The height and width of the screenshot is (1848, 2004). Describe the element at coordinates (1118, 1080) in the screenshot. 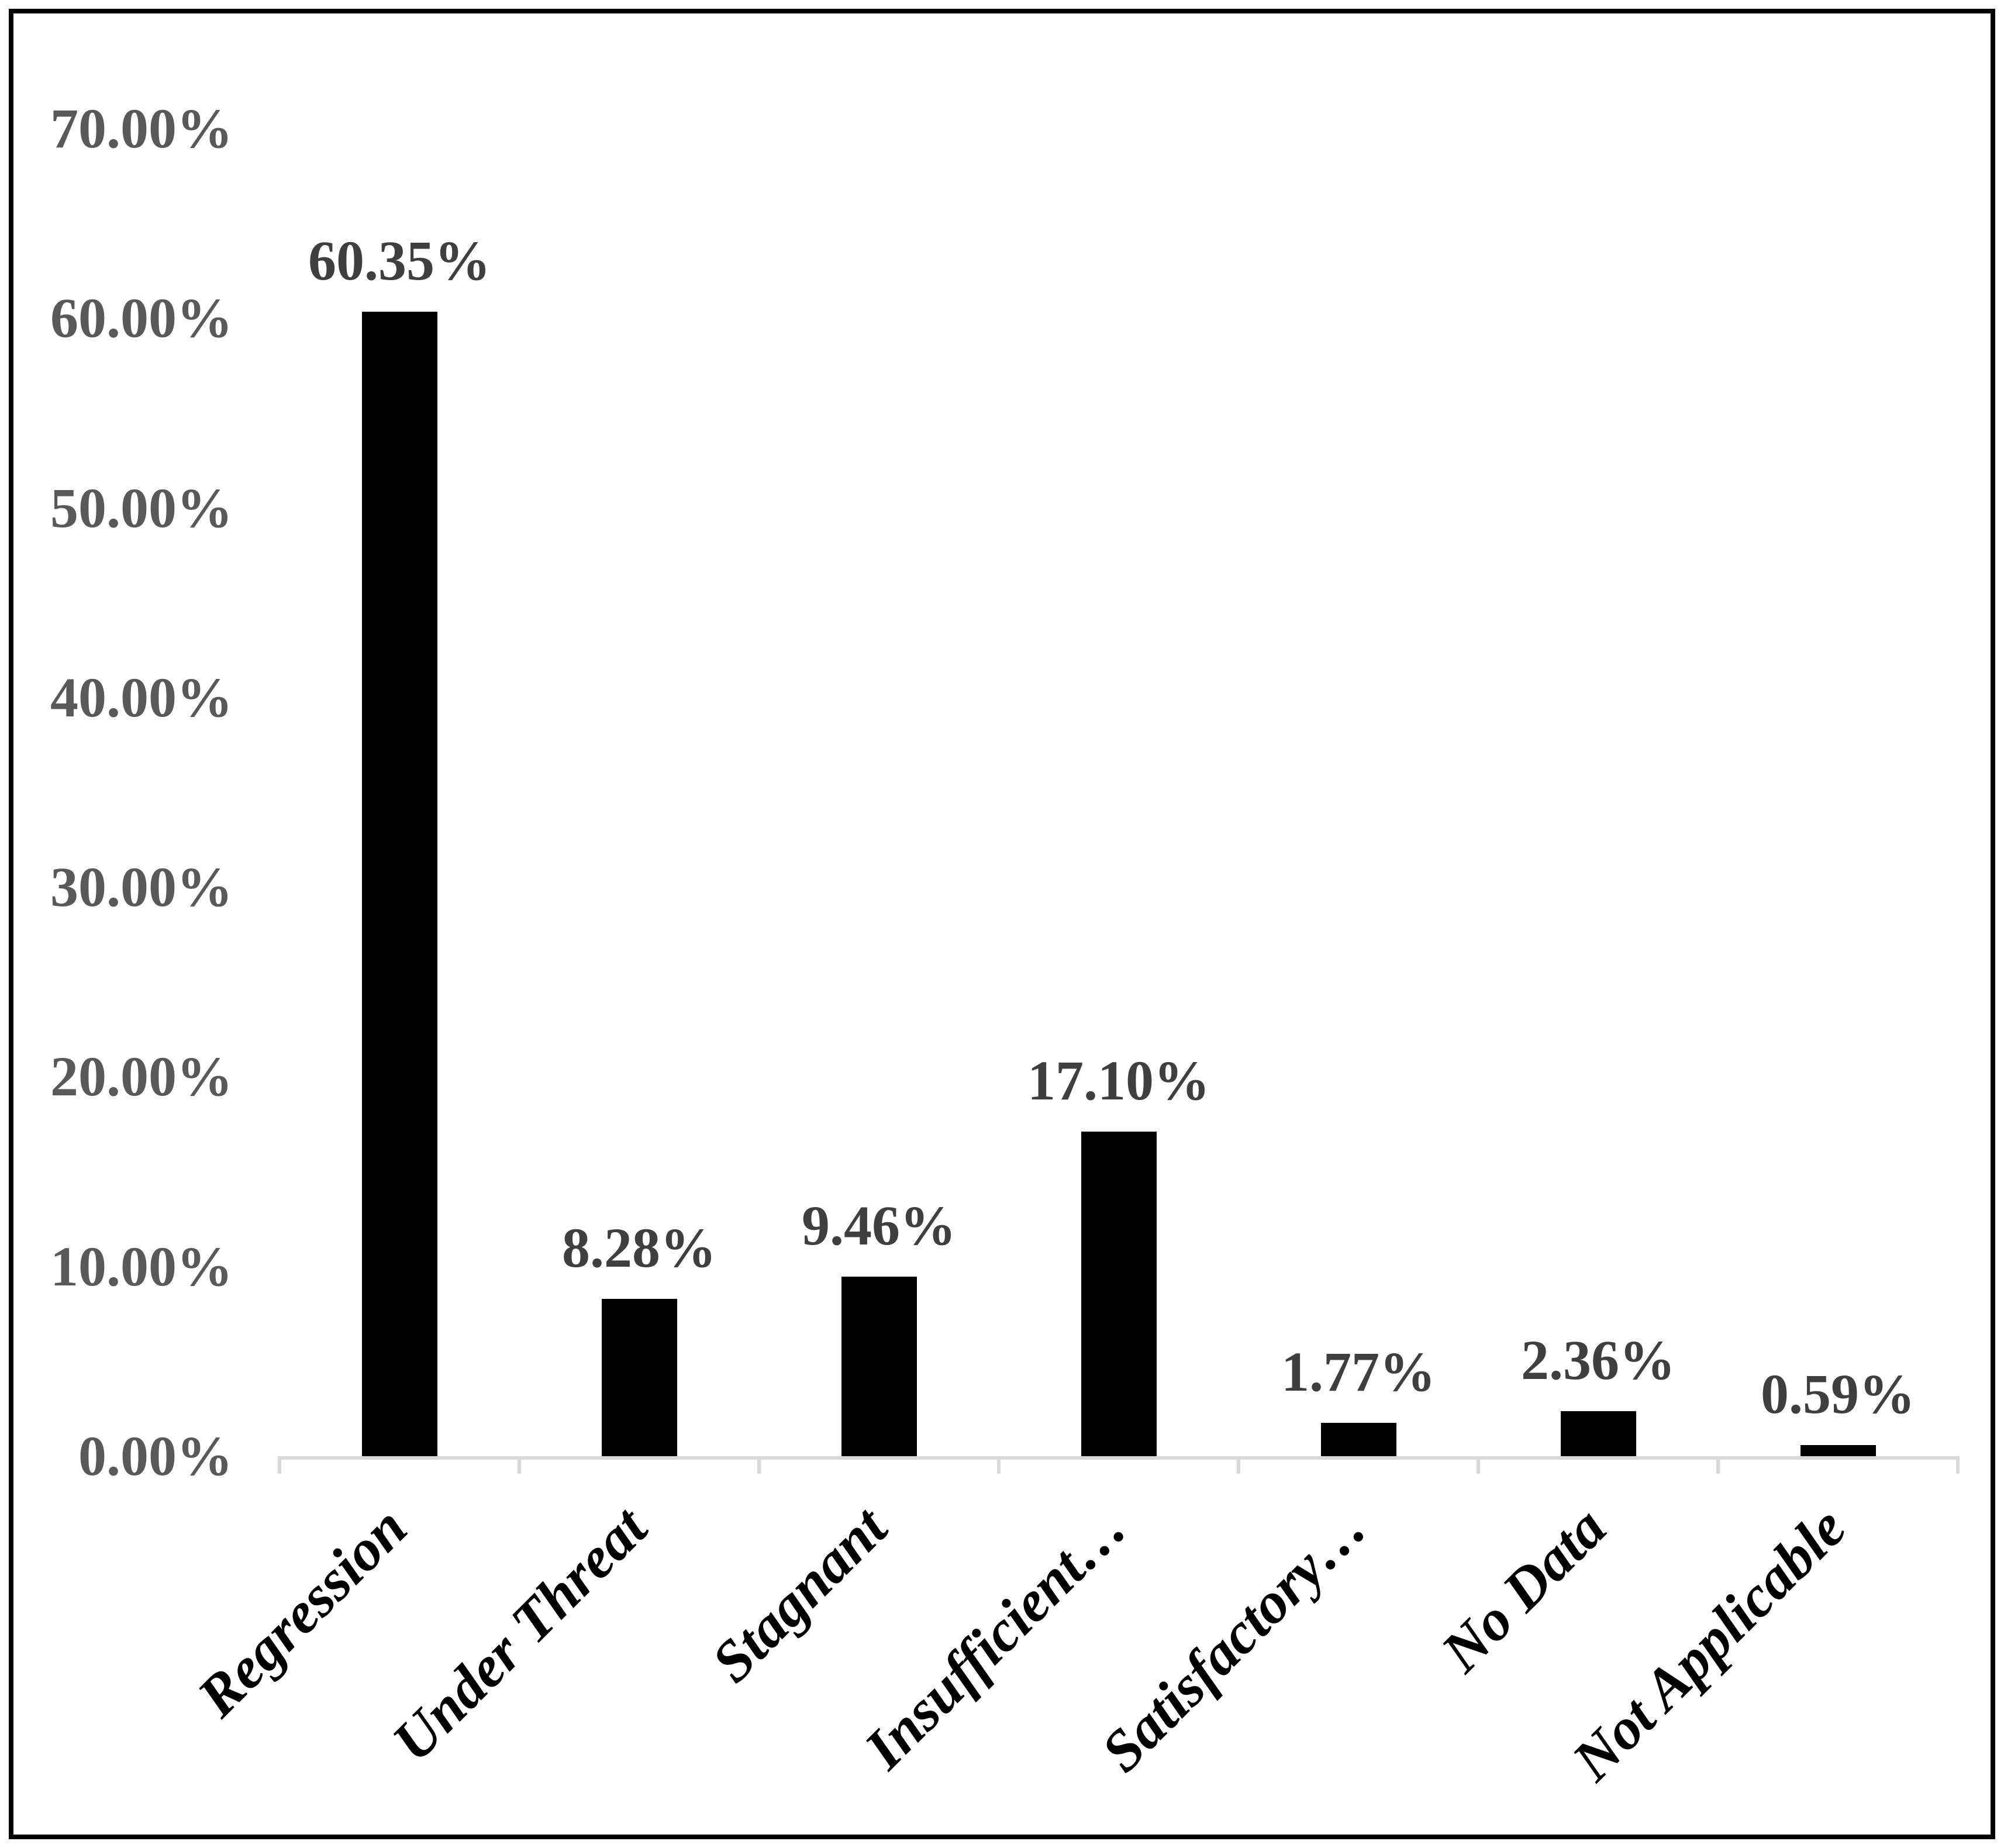

I see `bar-value-label: 17.10%` at that location.